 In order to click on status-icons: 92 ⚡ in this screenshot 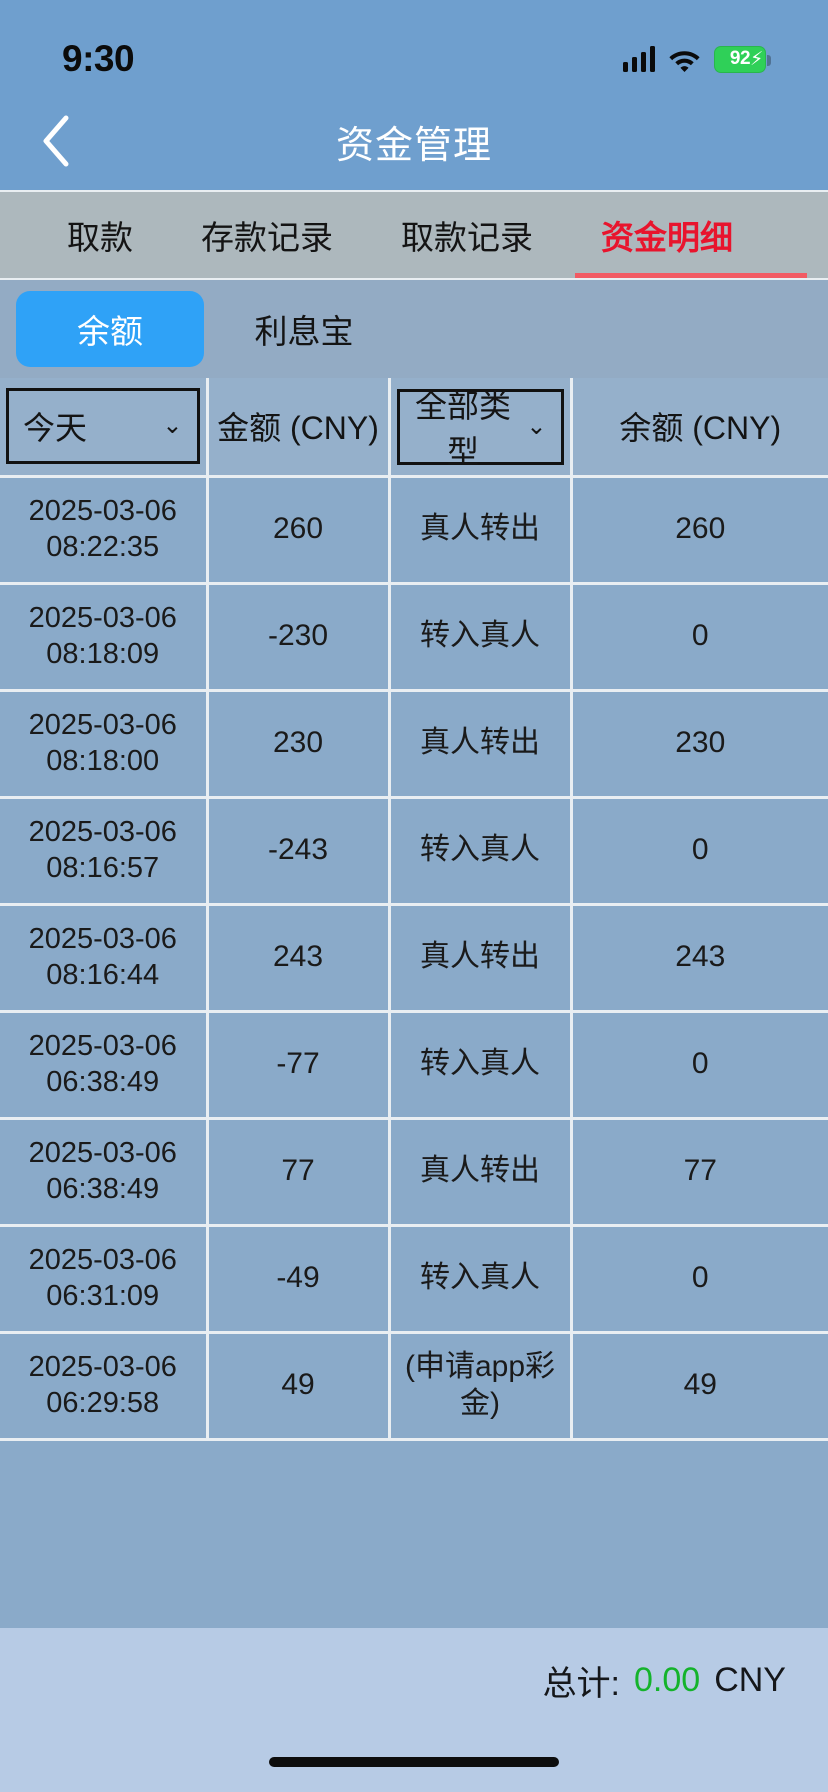, I will do `click(696, 59)`.